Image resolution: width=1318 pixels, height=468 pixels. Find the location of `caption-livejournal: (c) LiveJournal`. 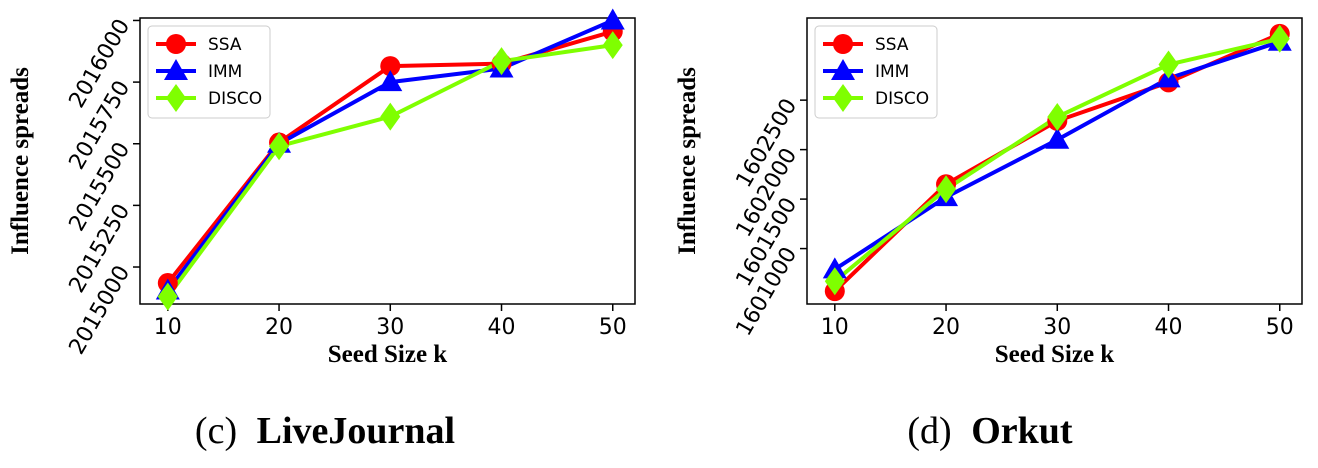

caption-livejournal: (c) LiveJournal is located at coordinates (325, 431).